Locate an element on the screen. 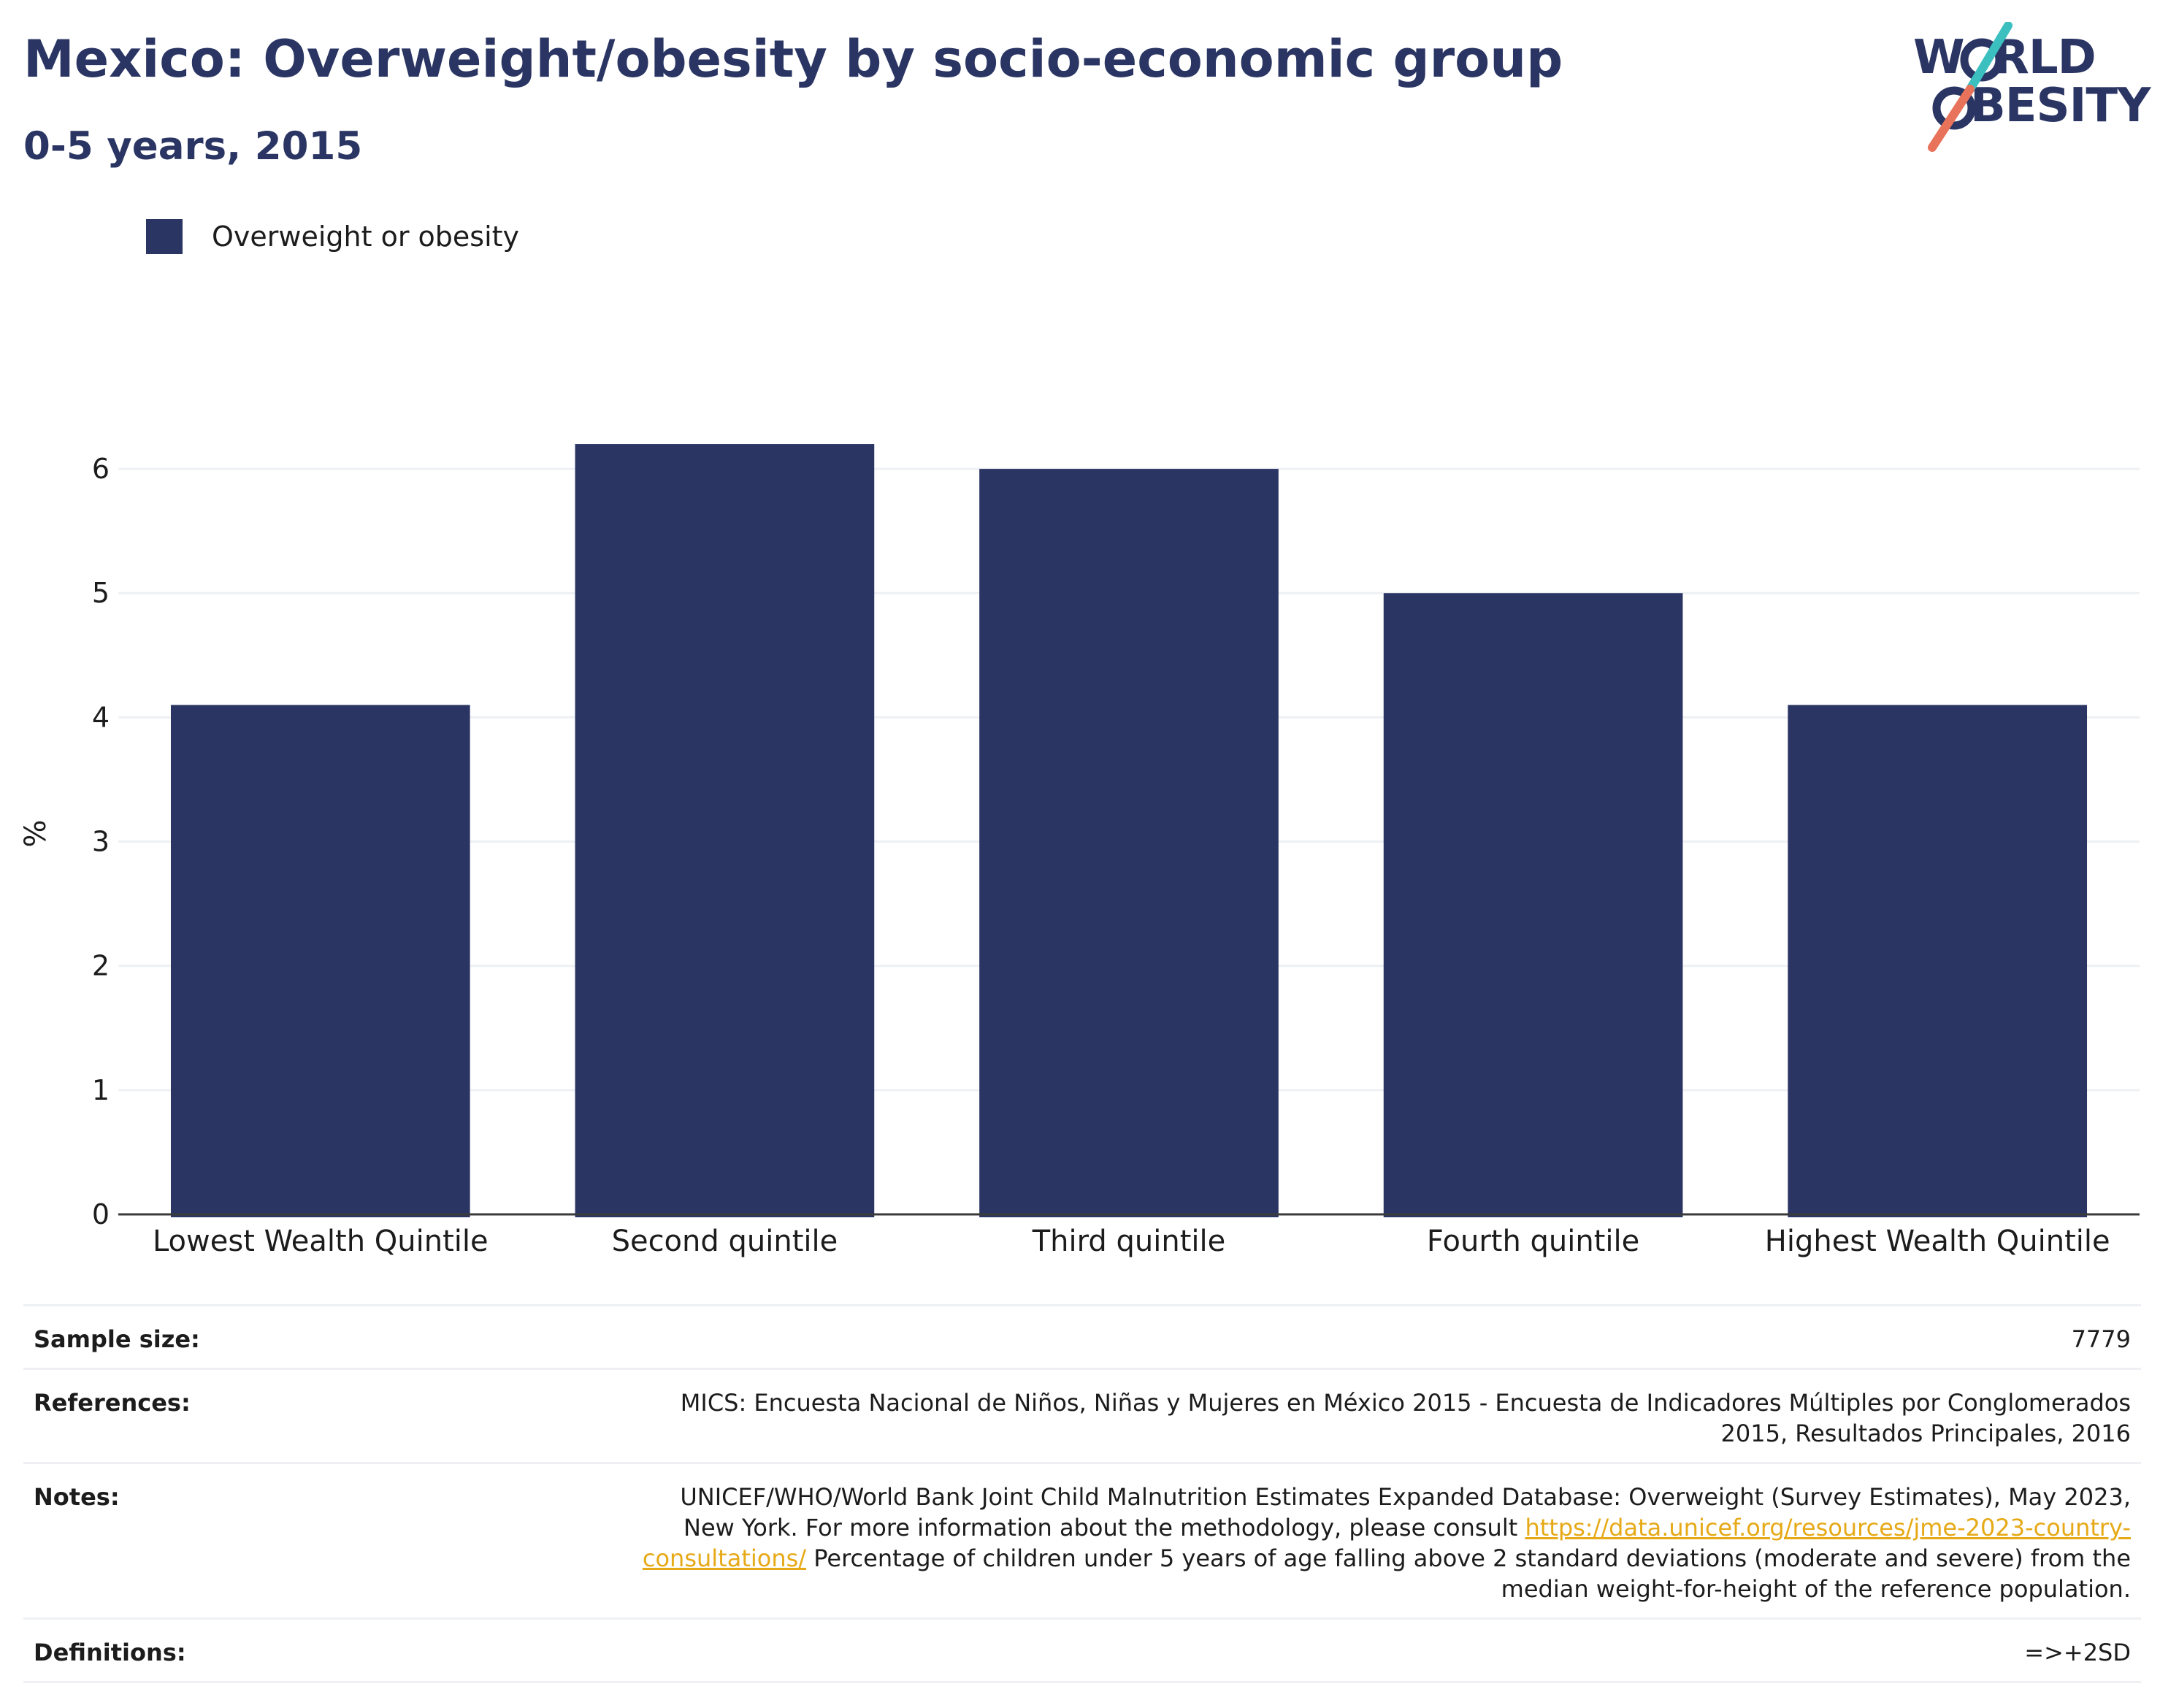  x-tick-label: Fourth quintile is located at coordinates (1533, 1241).